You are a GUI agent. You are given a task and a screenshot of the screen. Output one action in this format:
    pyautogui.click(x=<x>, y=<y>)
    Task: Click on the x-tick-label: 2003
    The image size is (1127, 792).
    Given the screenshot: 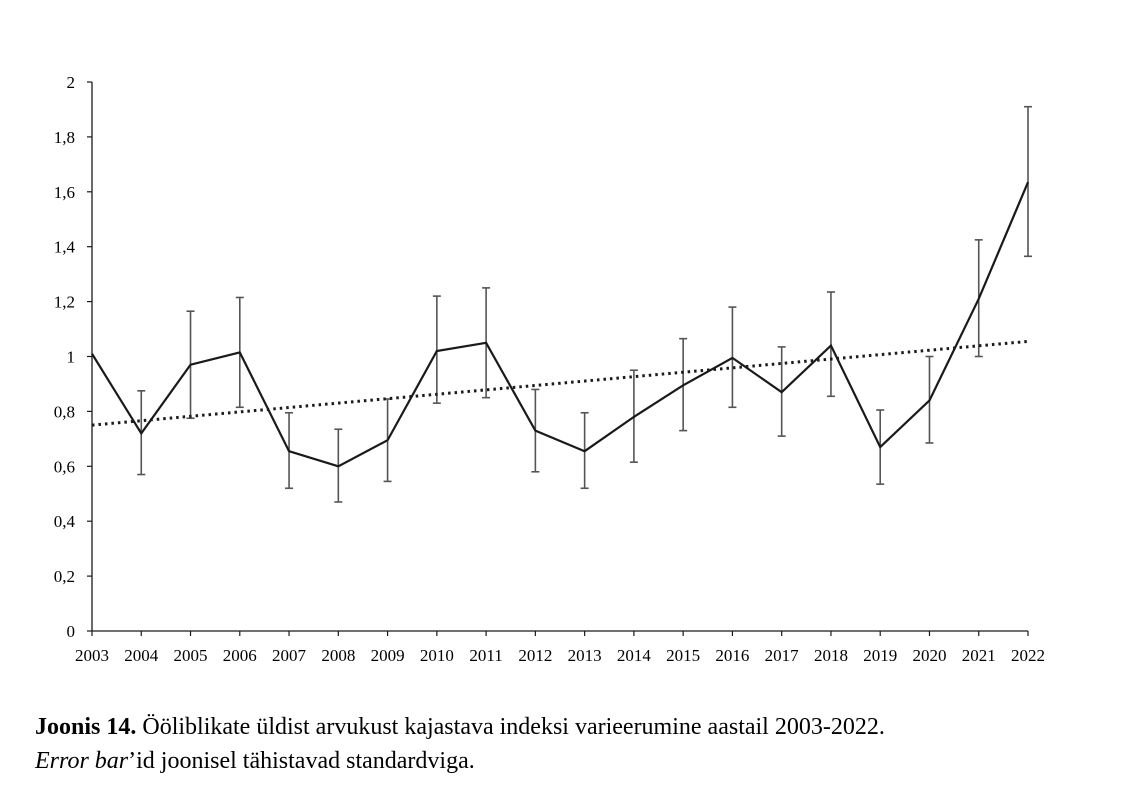 What is the action you would take?
    pyautogui.click(x=92, y=655)
    